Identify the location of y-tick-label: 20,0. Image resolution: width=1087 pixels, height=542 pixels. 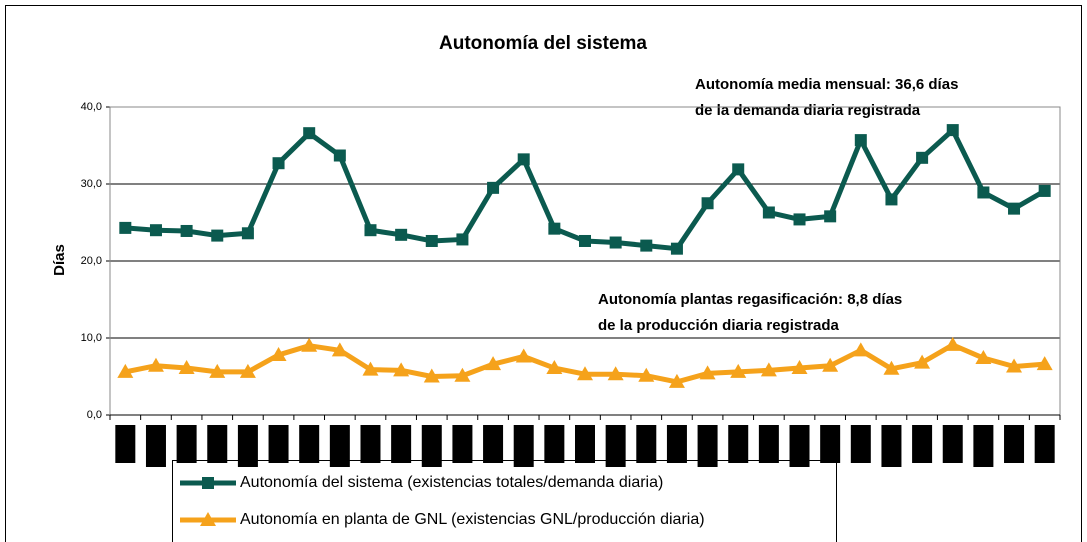
(91, 261).